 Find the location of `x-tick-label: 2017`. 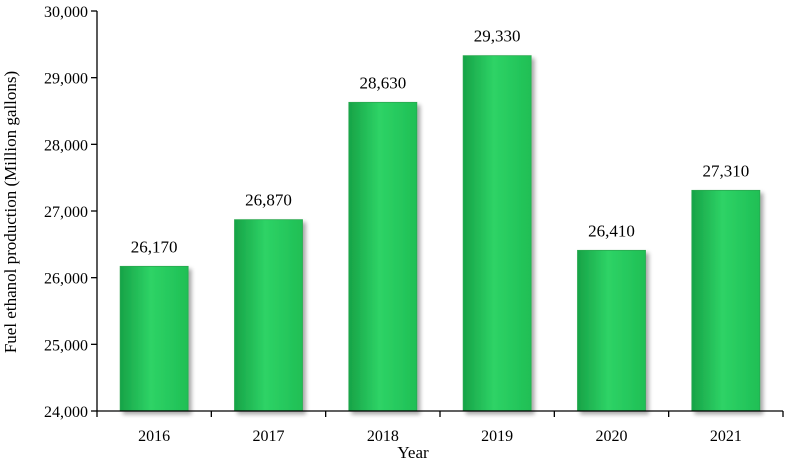

x-tick-label: 2017 is located at coordinates (269, 436).